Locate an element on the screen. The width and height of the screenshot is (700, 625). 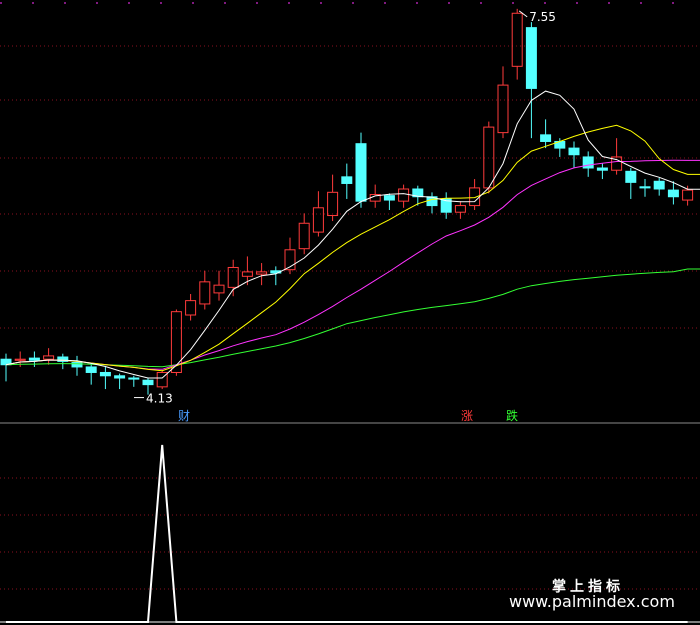
watermark-url: www.palmindex.com is located at coordinates (592, 601).